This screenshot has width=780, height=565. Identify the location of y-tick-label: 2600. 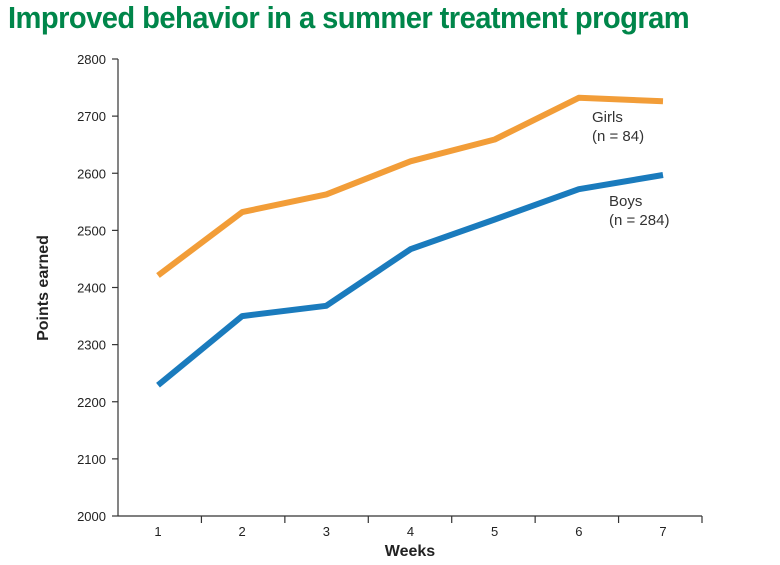
(91, 173).